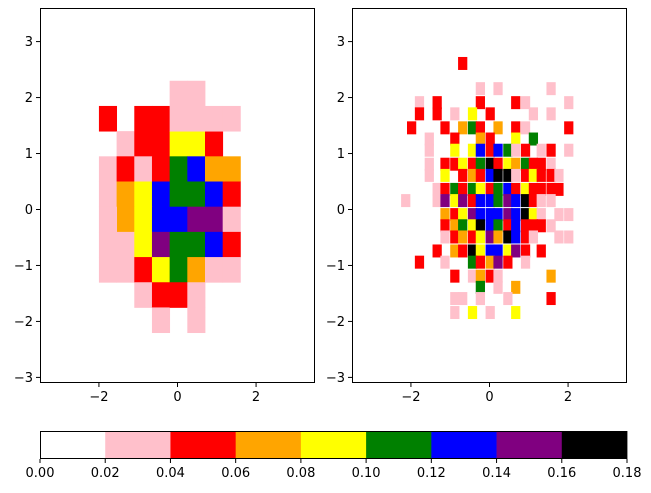 This screenshot has width=651, height=493. Describe the element at coordinates (169, 207) in the screenshot. I see `left-heatmap-cells` at that location.